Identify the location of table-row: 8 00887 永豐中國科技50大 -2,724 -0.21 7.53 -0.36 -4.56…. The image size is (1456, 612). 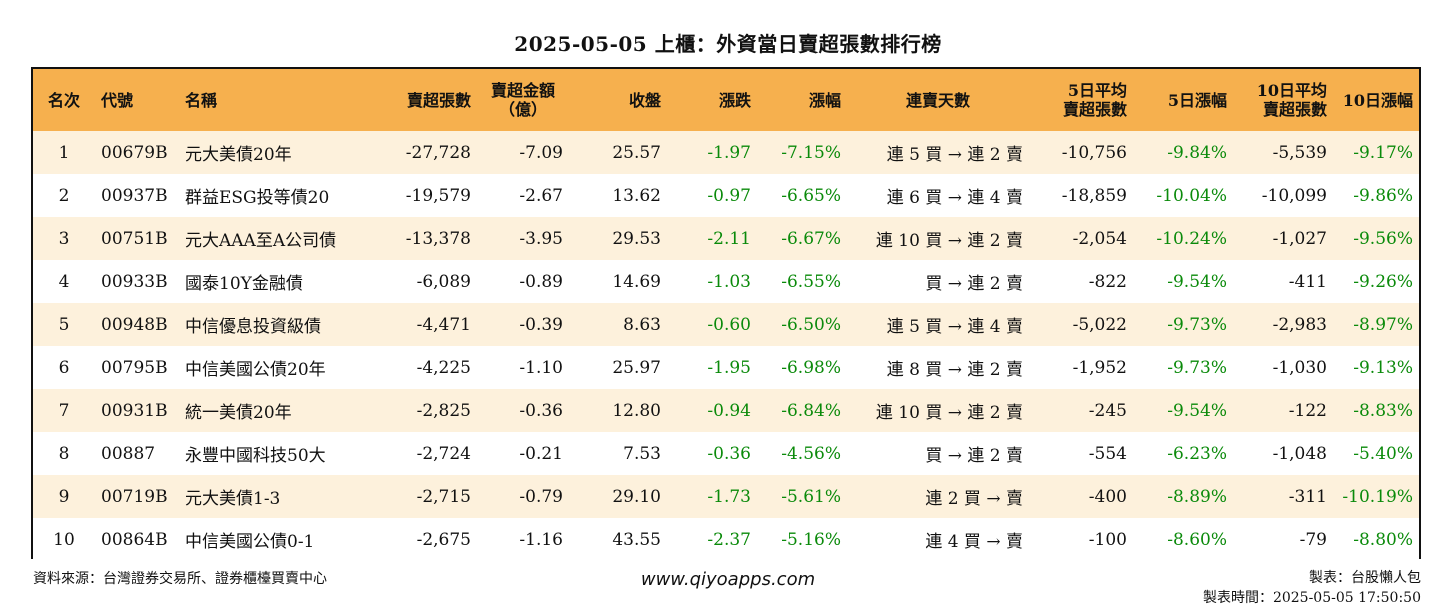
(726, 453).